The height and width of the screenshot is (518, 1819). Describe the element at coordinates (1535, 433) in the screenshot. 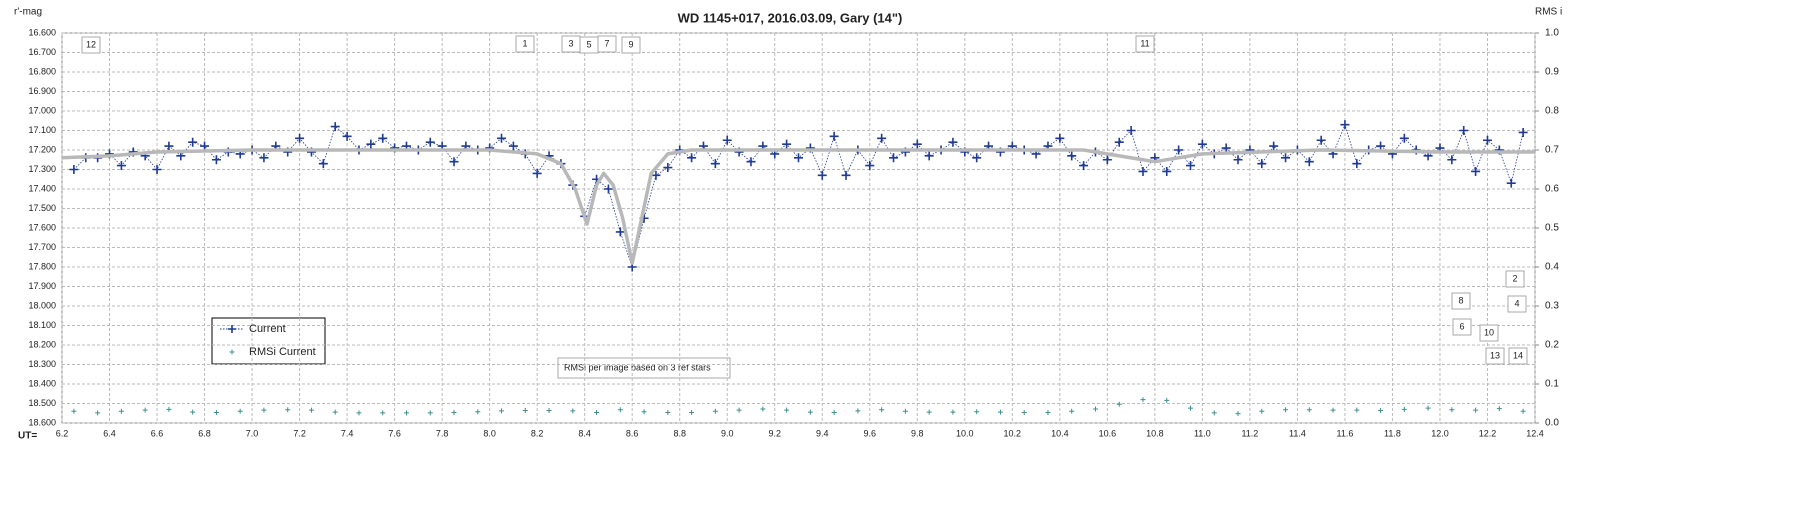

I see `x-tick-label: 12.4` at that location.